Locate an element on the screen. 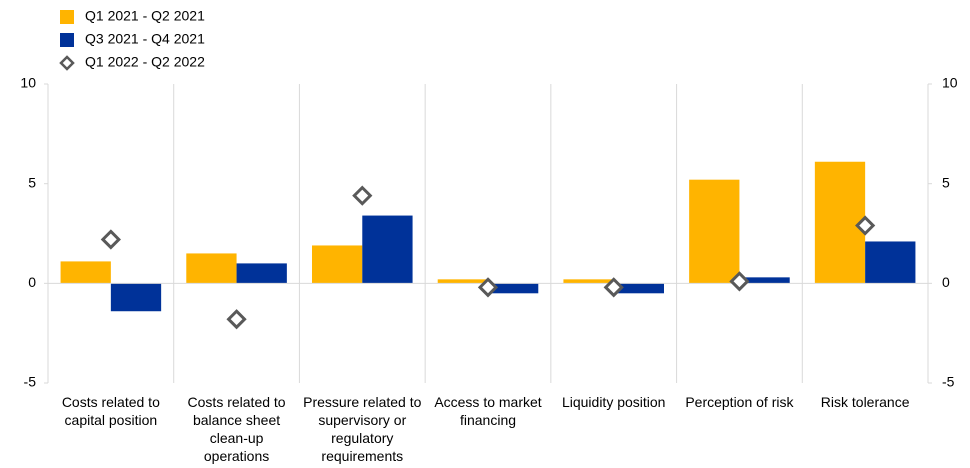 The height and width of the screenshot is (468, 970). legend-label: Q1 2022 - Q2 2022 is located at coordinates (145, 62).